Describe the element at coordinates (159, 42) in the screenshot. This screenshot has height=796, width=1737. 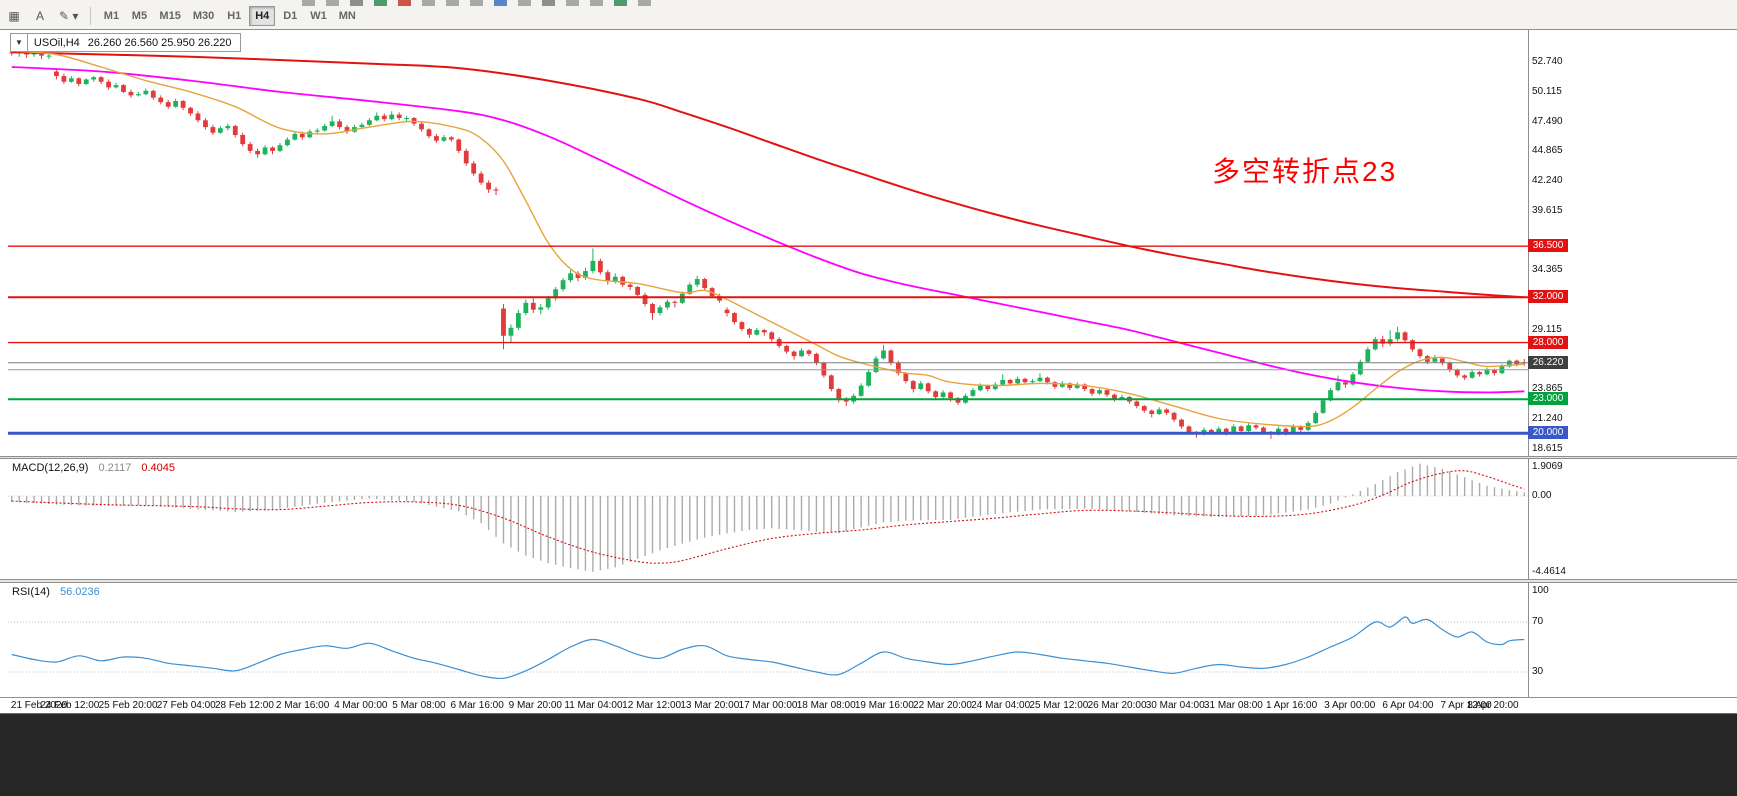
I see `ohlc-values: 26.260 26.560 25.950 26.220` at that location.